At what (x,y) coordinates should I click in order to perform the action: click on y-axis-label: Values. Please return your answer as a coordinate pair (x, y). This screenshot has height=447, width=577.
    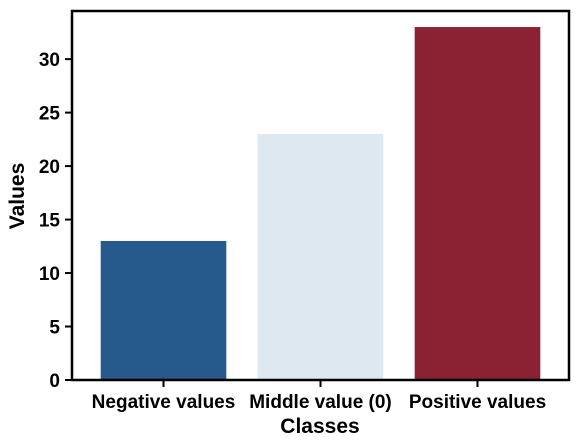
    Looking at the image, I should click on (17, 196).